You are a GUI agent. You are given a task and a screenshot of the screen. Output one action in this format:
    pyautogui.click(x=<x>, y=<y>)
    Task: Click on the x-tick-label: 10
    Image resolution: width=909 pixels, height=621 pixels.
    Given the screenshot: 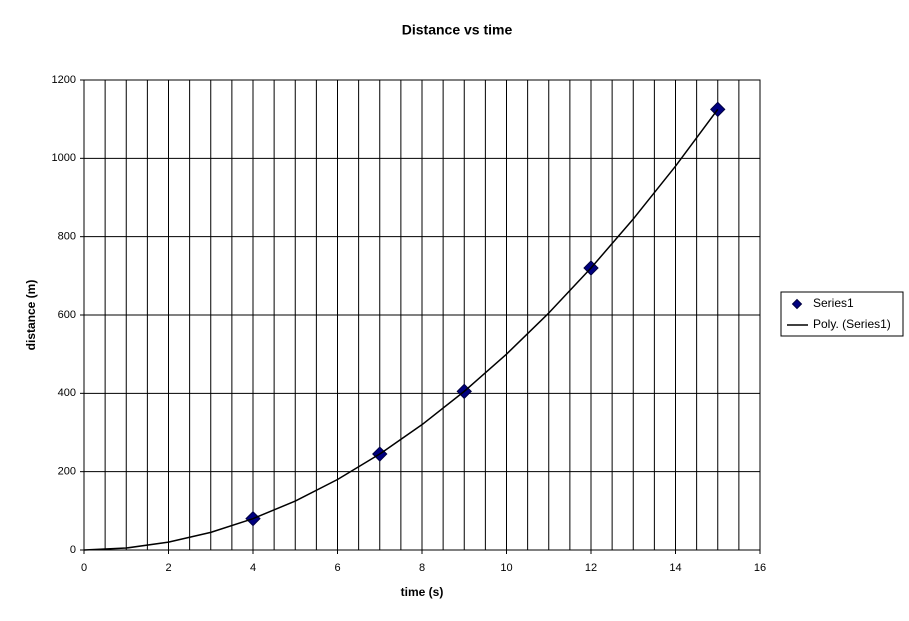 What is the action you would take?
    pyautogui.click(x=506, y=568)
    